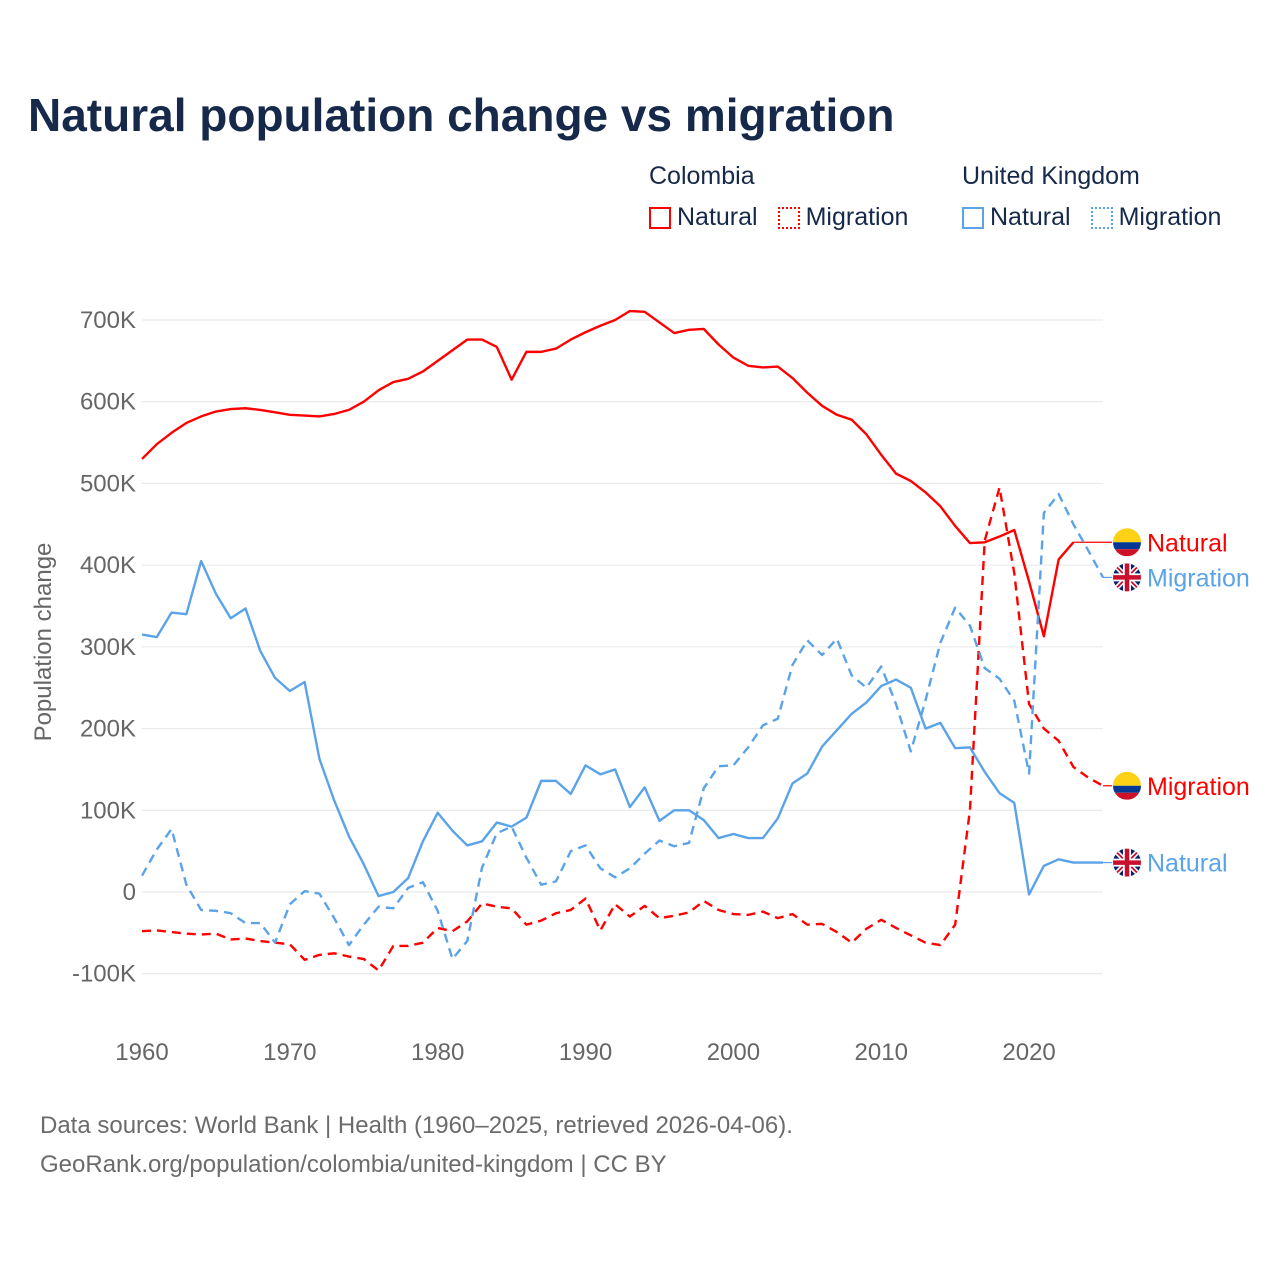 This screenshot has width=1280, height=1280. I want to click on y-tick-label: 200K, so click(108, 729).